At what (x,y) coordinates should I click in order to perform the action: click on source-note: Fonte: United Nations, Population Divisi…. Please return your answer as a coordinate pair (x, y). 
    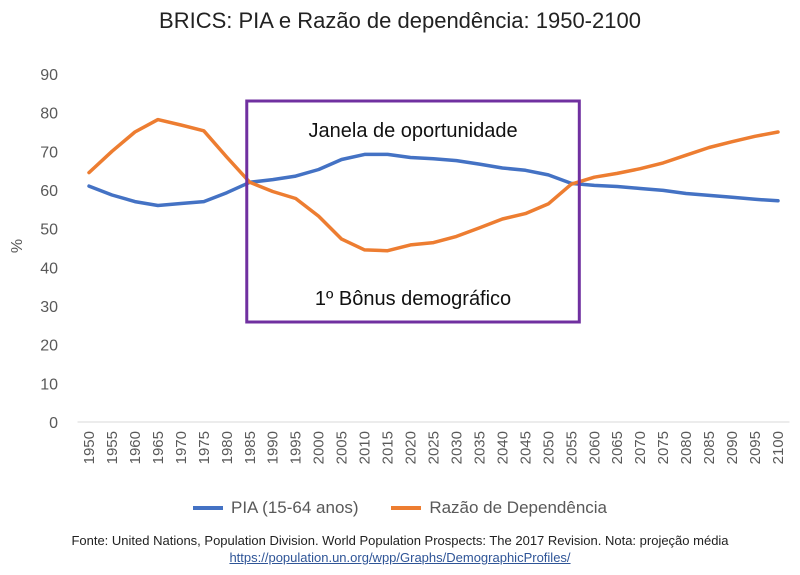
    Looking at the image, I should click on (400, 549).